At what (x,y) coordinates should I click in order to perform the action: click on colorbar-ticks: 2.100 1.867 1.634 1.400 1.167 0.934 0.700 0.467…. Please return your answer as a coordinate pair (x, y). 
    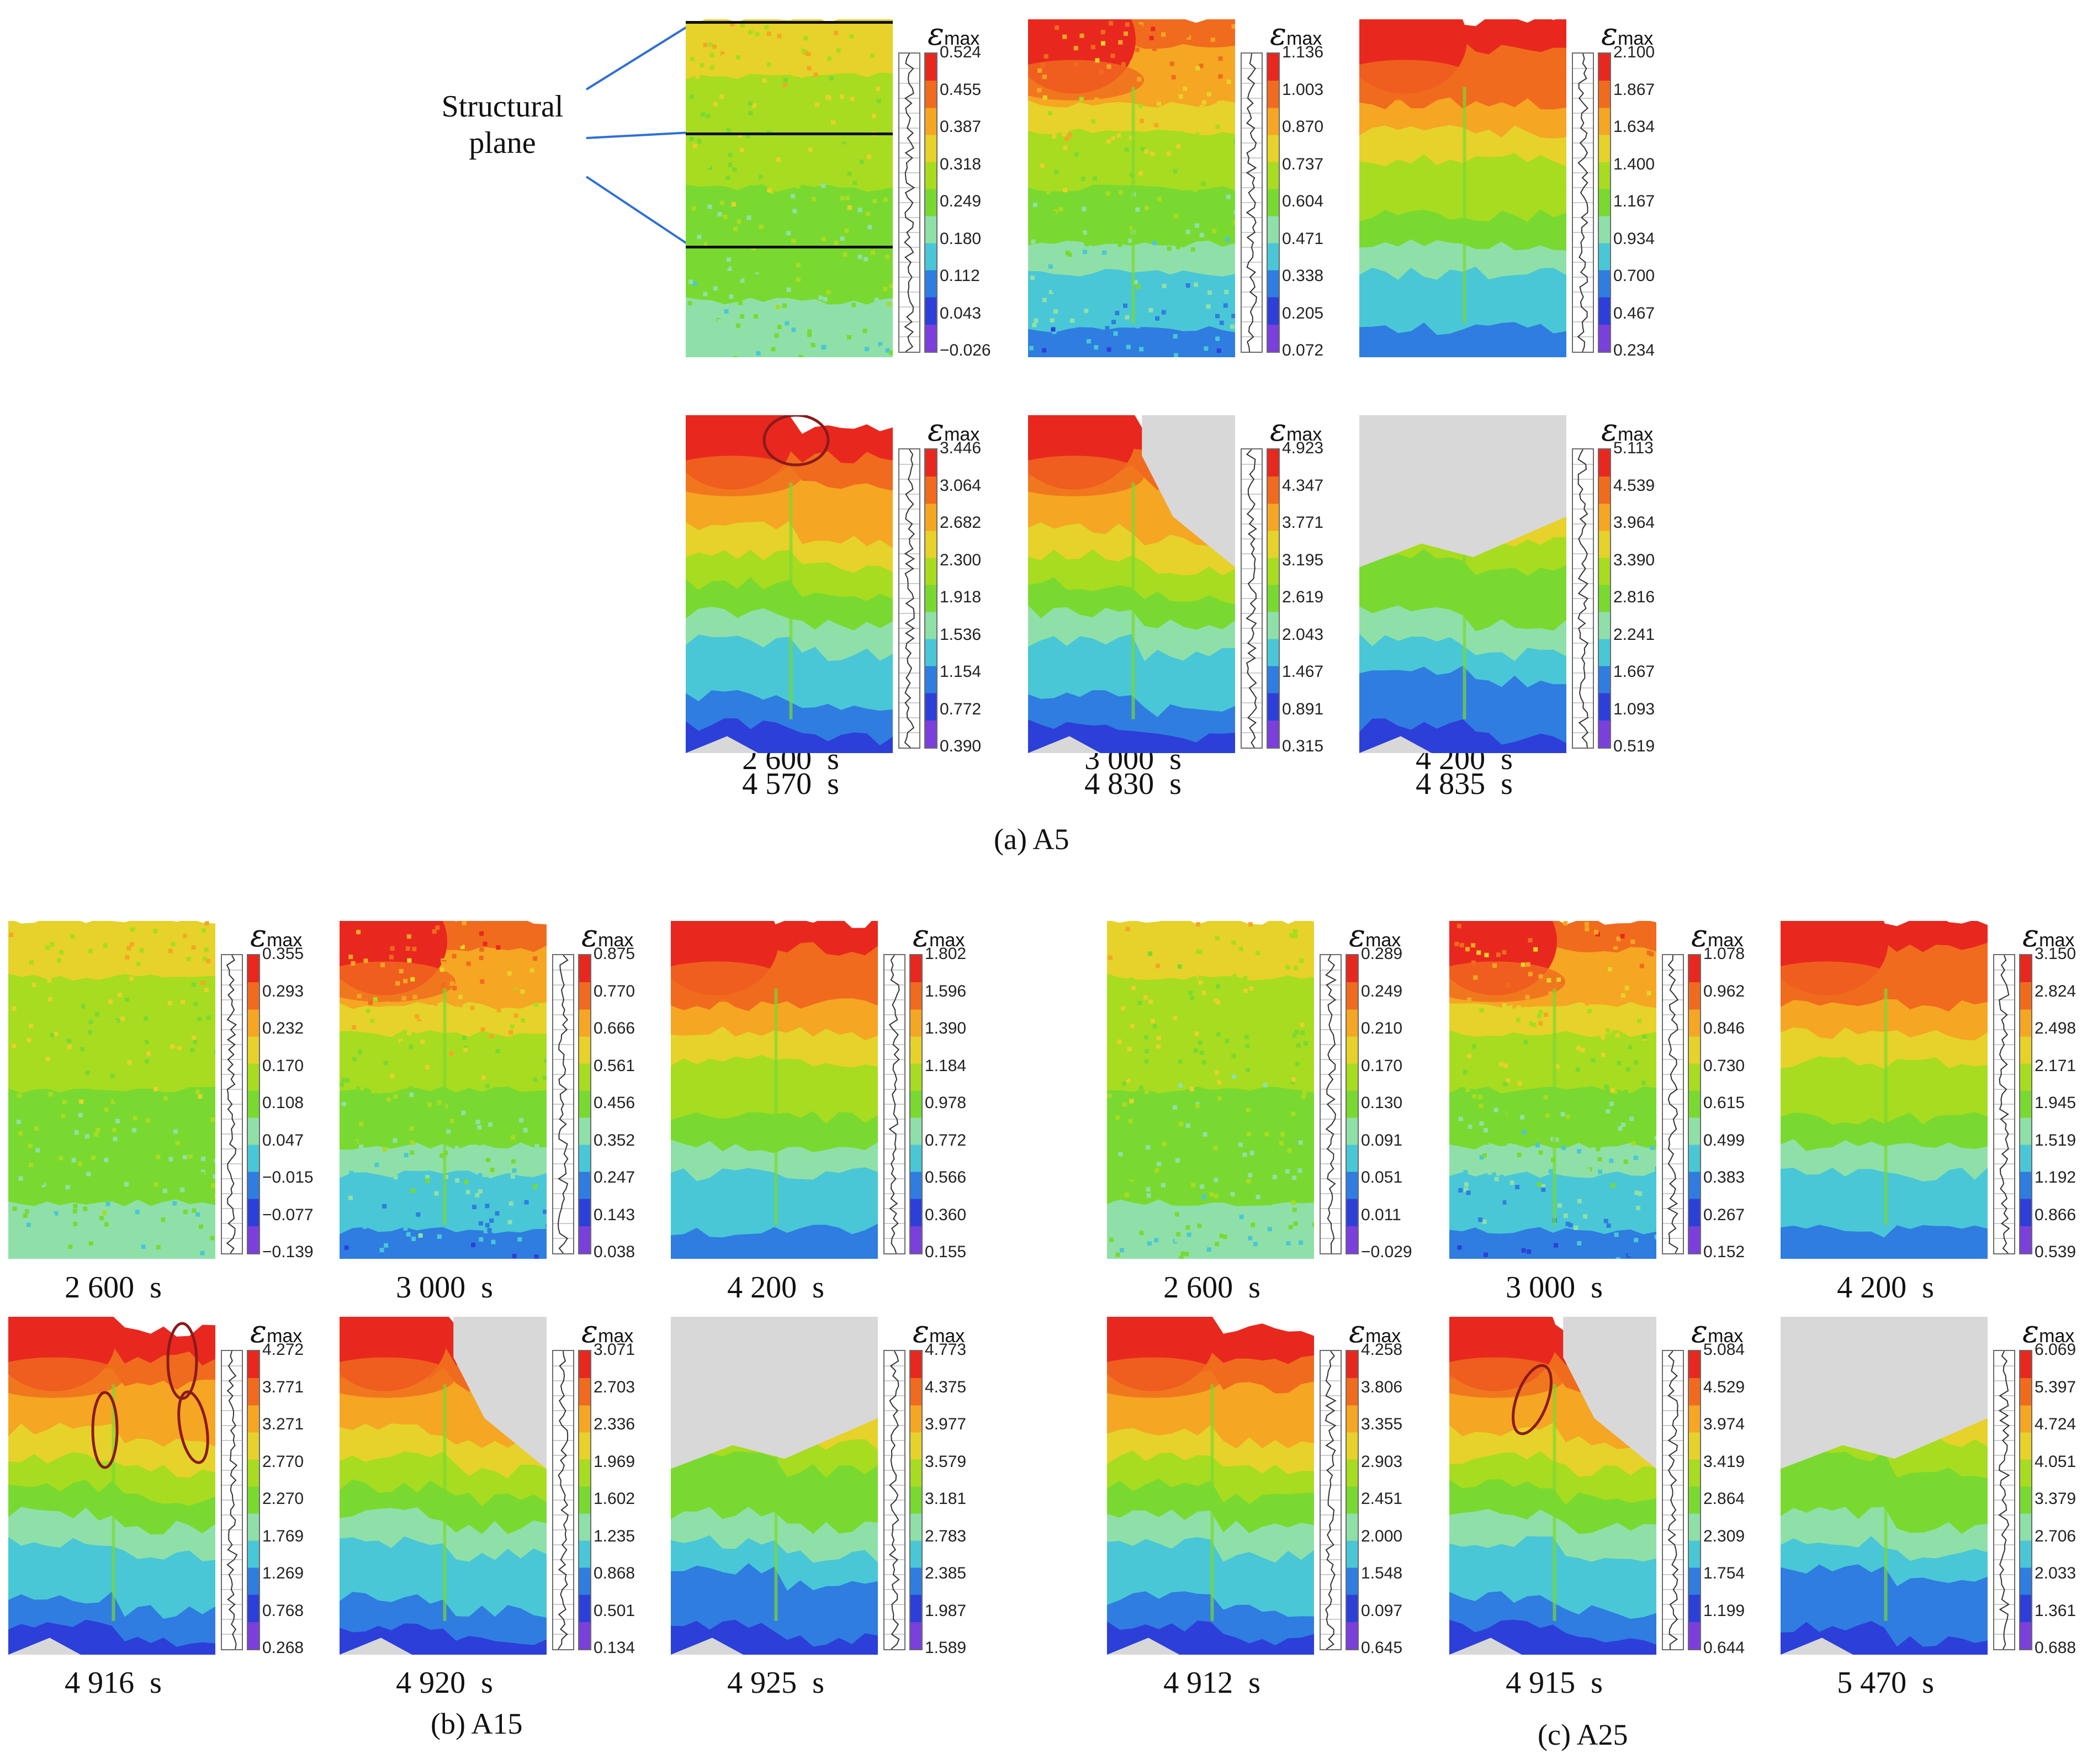
    Looking at the image, I should click on (1652, 202).